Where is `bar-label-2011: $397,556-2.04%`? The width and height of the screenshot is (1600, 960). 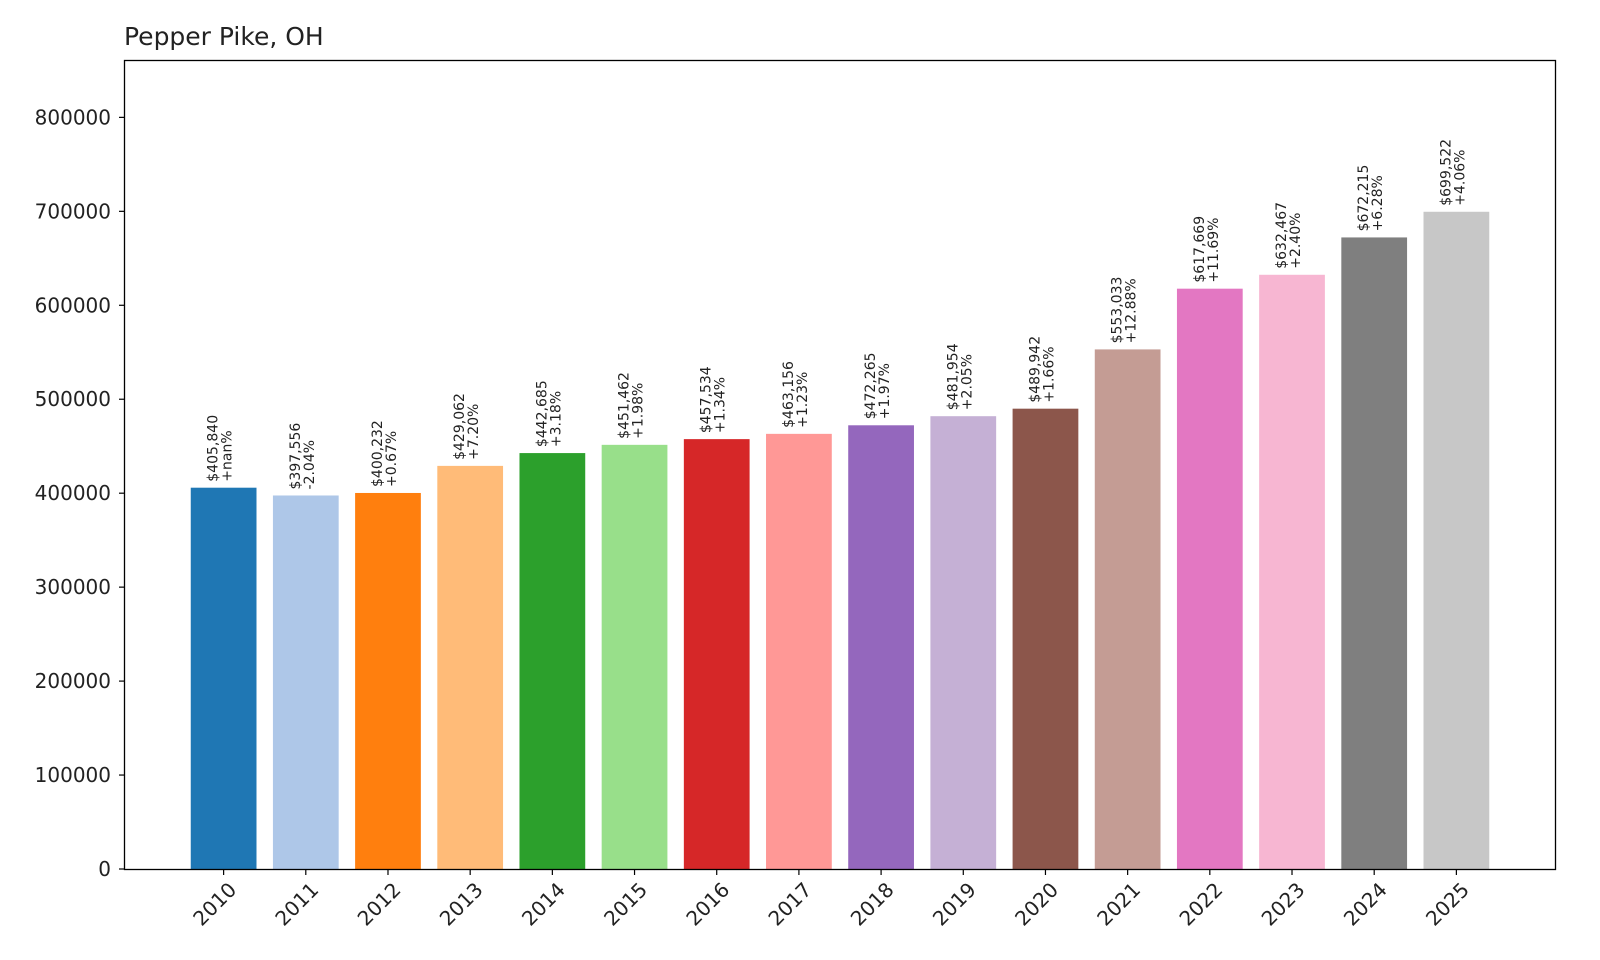 bar-label-2011: $397,556-2.04% is located at coordinates (303, 456).